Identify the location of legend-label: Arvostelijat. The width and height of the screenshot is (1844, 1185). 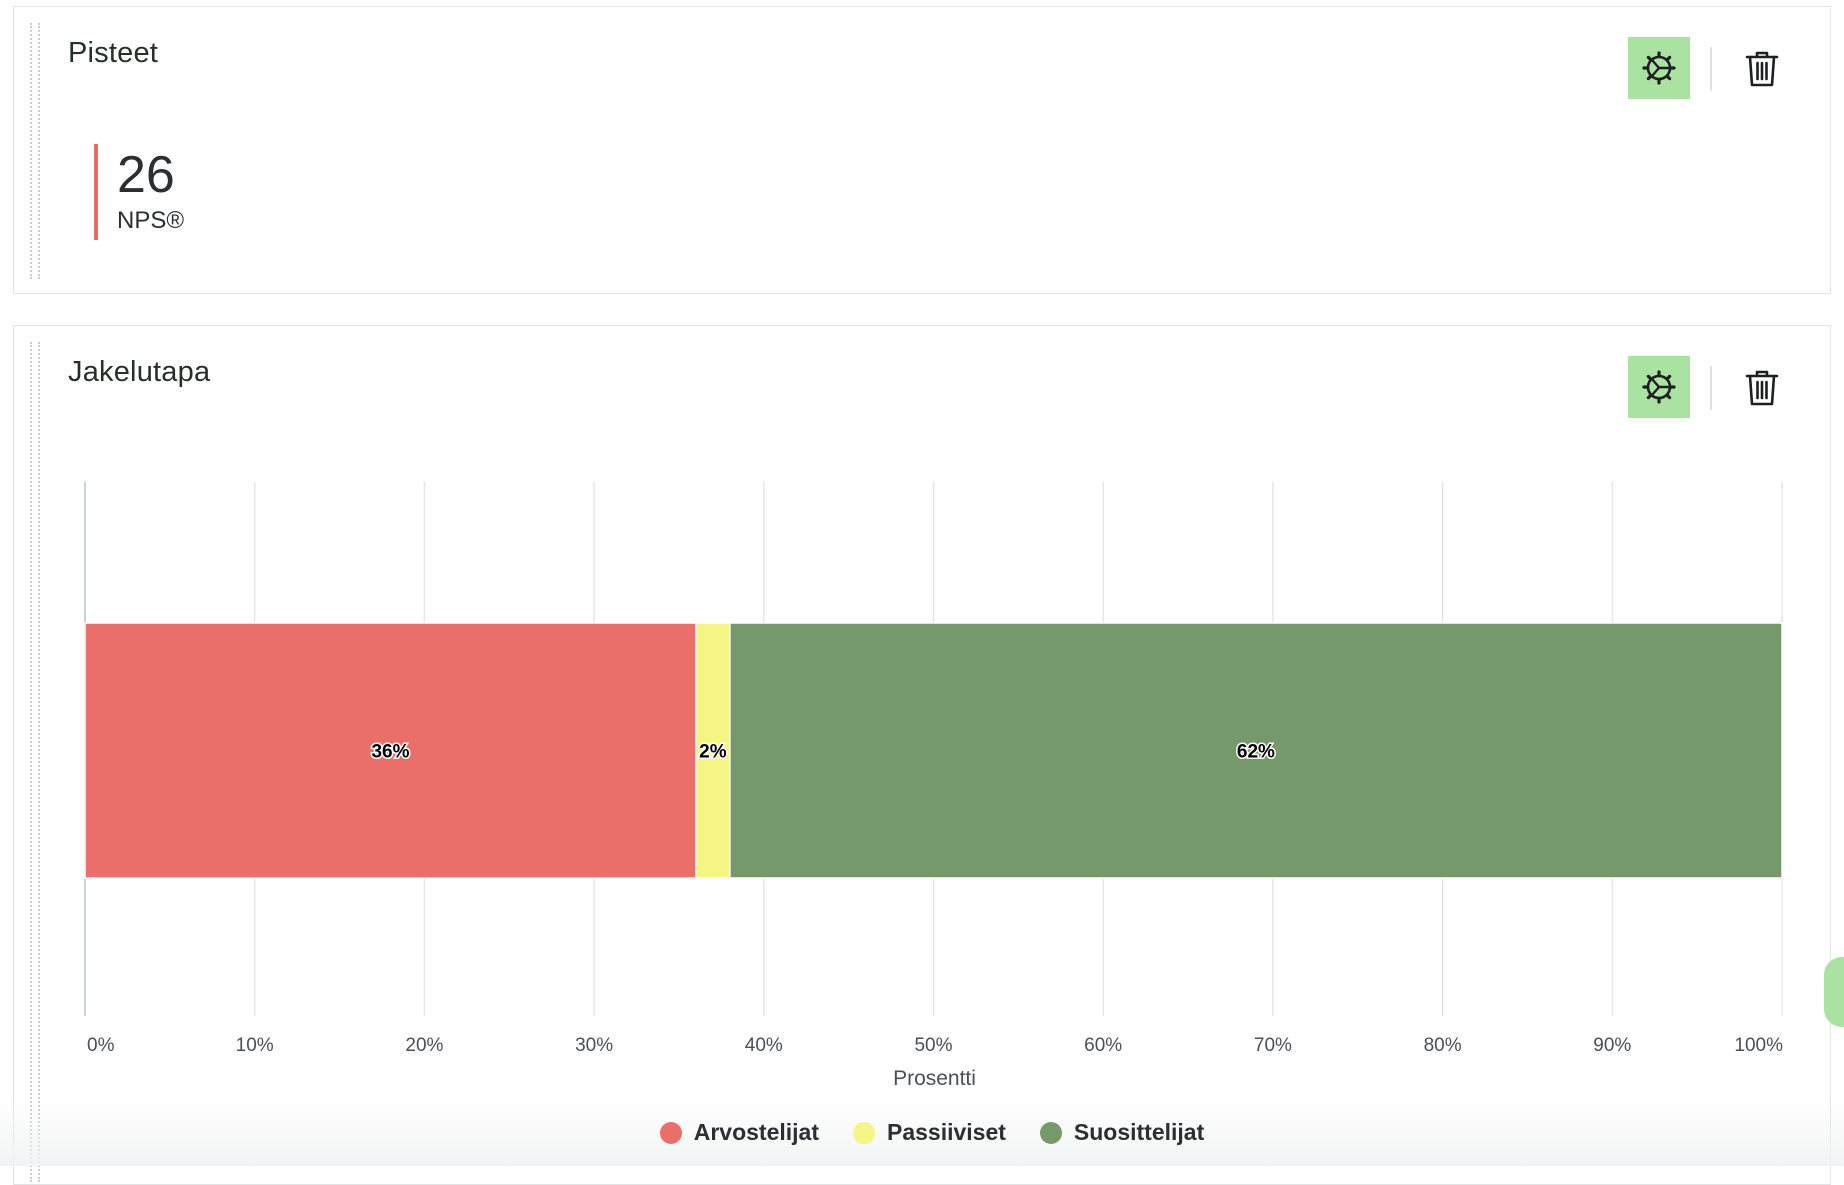
(756, 1132).